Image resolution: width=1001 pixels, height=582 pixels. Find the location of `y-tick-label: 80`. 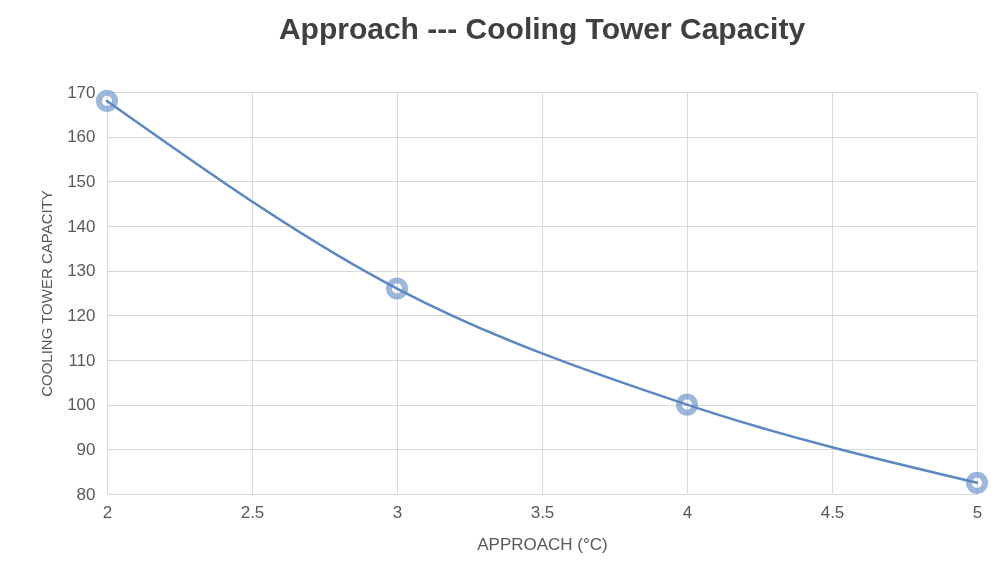

y-tick-label: 80 is located at coordinates (86, 494).